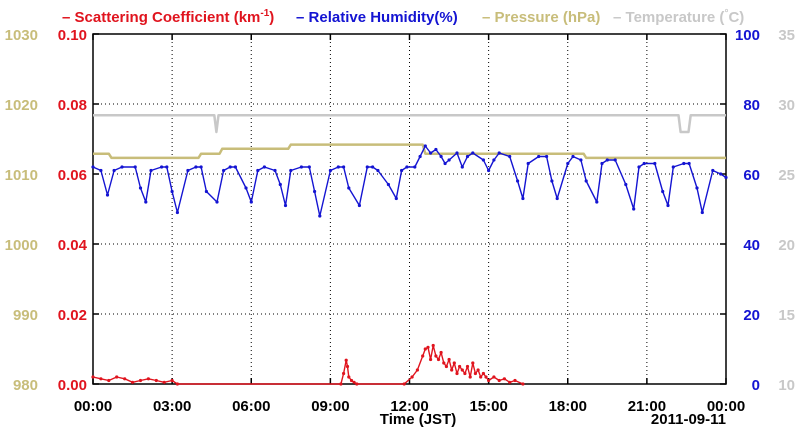  What do you see at coordinates (377, 17) in the screenshot?
I see `legend-humidity: – Relative Humidity(%)` at bounding box center [377, 17].